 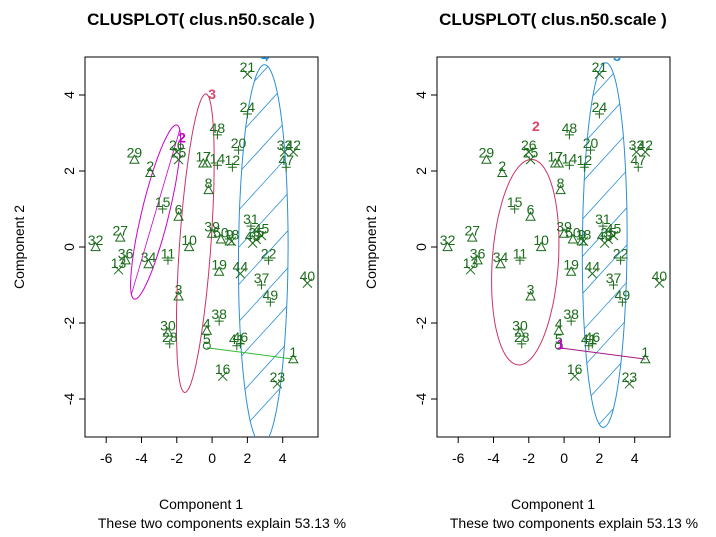 What do you see at coordinates (168, 326) in the screenshot?
I see `point-label: 30` at bounding box center [168, 326].